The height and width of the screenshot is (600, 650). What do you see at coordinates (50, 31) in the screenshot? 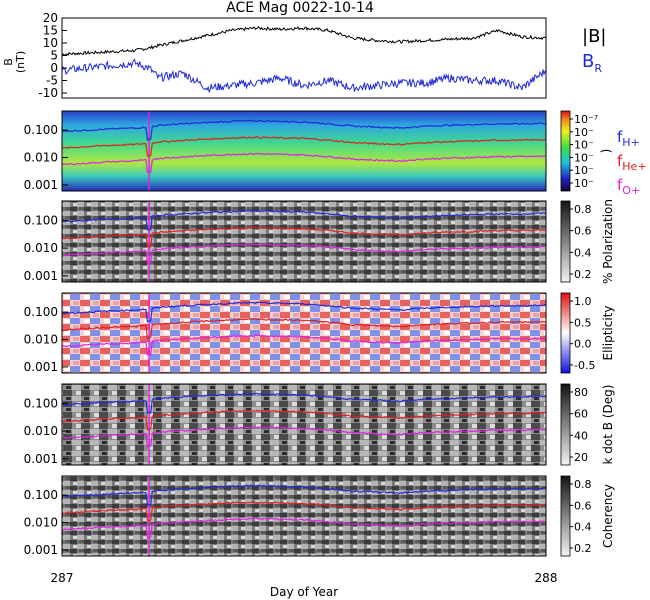
I see `b-field-y-tick-label: 15` at bounding box center [50, 31].